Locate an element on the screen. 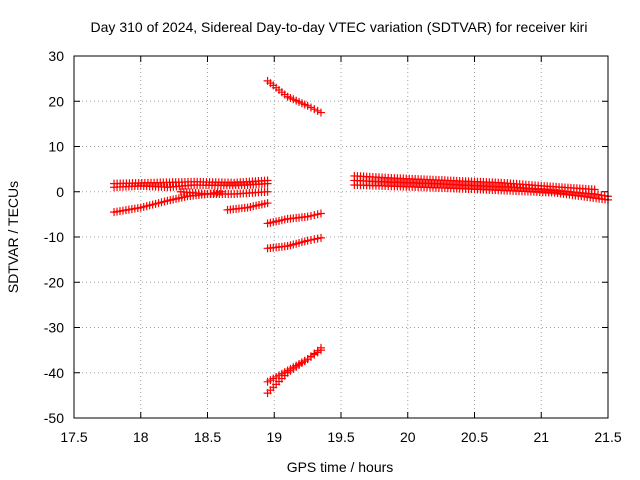  x-tick-label: 20 is located at coordinates (408, 437).